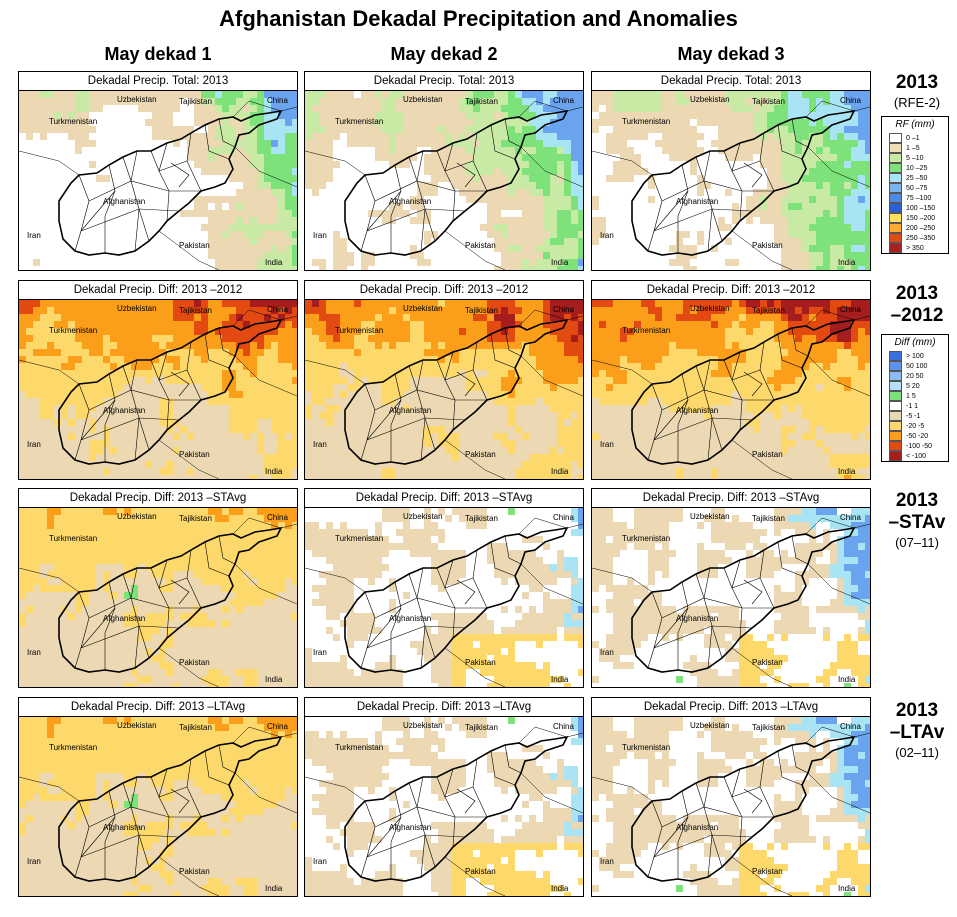 This screenshot has width=957, height=917. I want to click on legend-item: 1 5, so click(915, 396).